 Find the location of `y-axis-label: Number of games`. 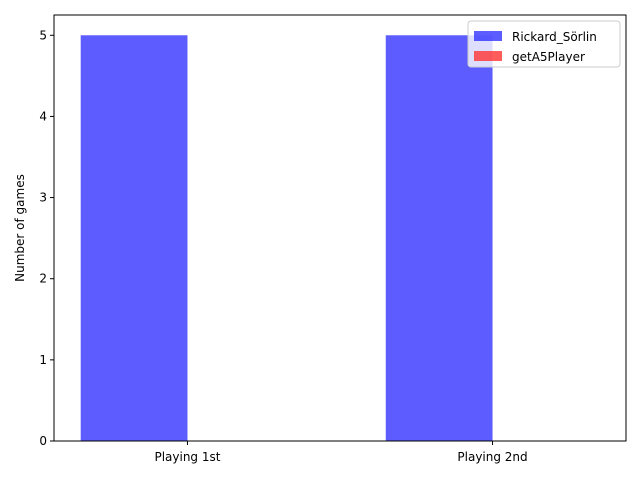

y-axis-label: Number of games is located at coordinates (20, 228).